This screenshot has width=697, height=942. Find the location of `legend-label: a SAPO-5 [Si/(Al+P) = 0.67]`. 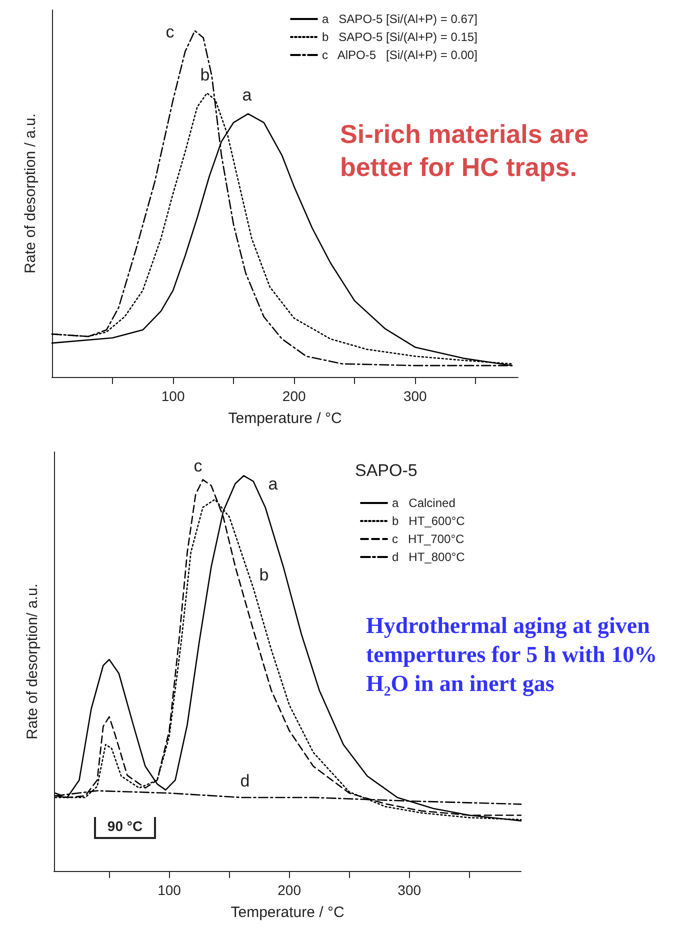

legend-label: a SAPO-5 [Si/(Al+P) = 0.67] is located at coordinates (400, 19).